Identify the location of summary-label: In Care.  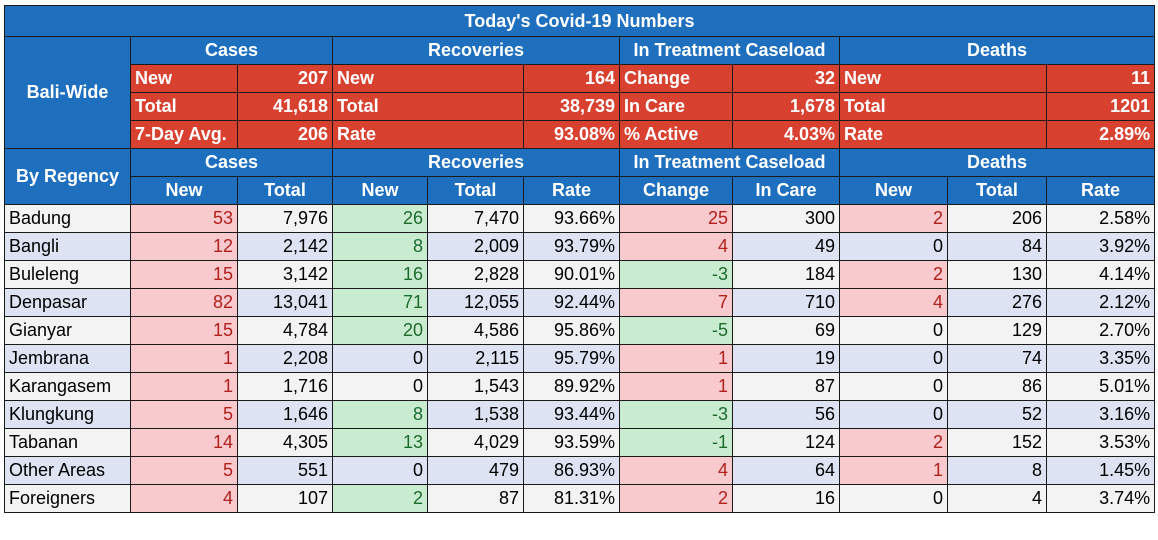
(676, 106).